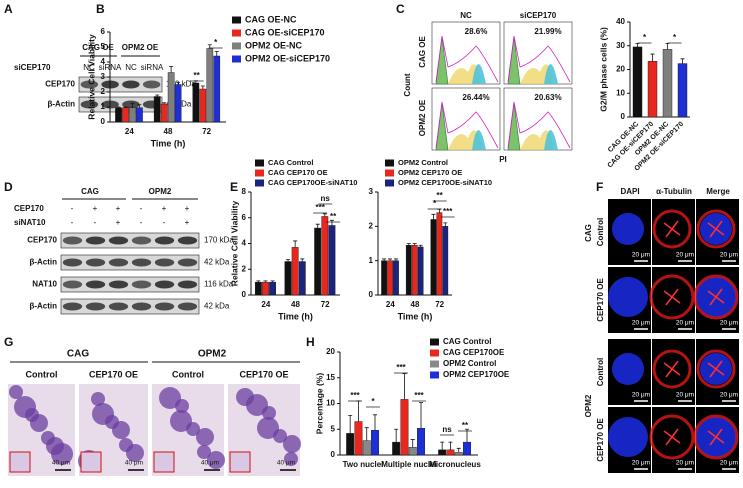 Image resolution: width=743 pixels, height=488 pixels. I want to click on panel-label: C, so click(400, 9).